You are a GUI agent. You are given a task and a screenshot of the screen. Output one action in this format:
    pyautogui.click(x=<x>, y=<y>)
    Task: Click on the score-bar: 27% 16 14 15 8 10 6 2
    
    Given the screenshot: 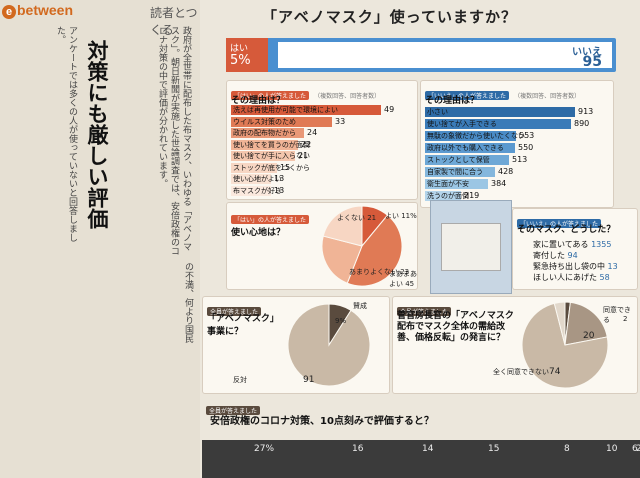 What is the action you would take?
    pyautogui.click(x=421, y=459)
    